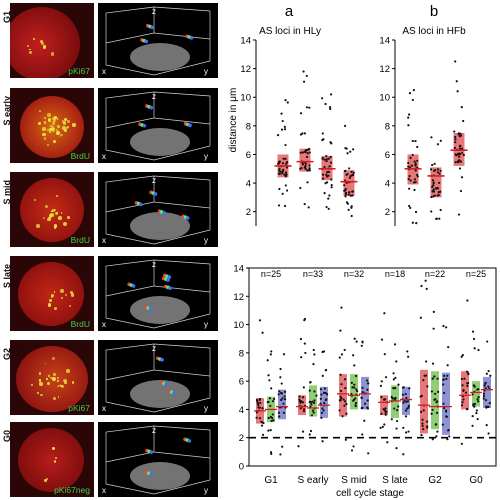 The width and height of the screenshot is (500, 500). What do you see at coordinates (238, 269) in the screenshot?
I see `y-tick-label: 14` at bounding box center [238, 269].